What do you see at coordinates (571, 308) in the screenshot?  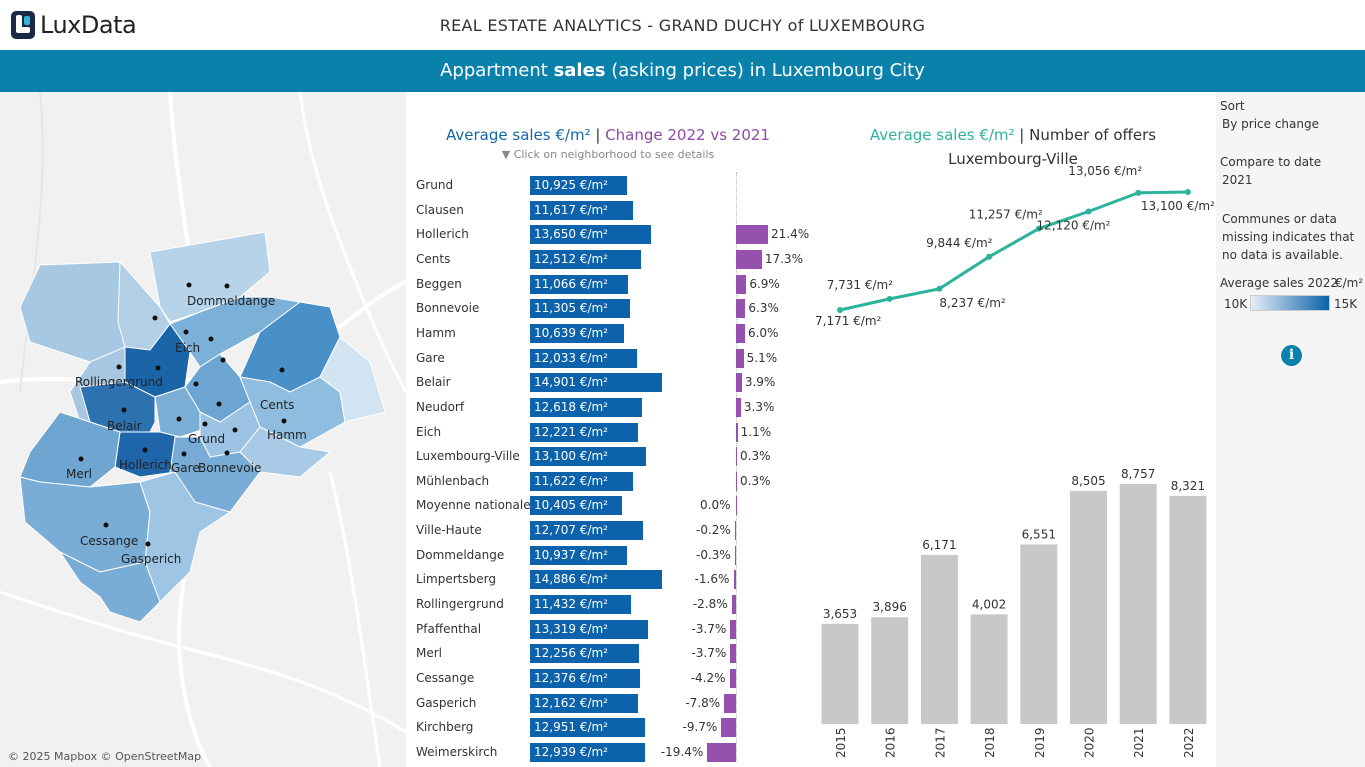 I see `price-label: 11,305 €/m²` at bounding box center [571, 308].